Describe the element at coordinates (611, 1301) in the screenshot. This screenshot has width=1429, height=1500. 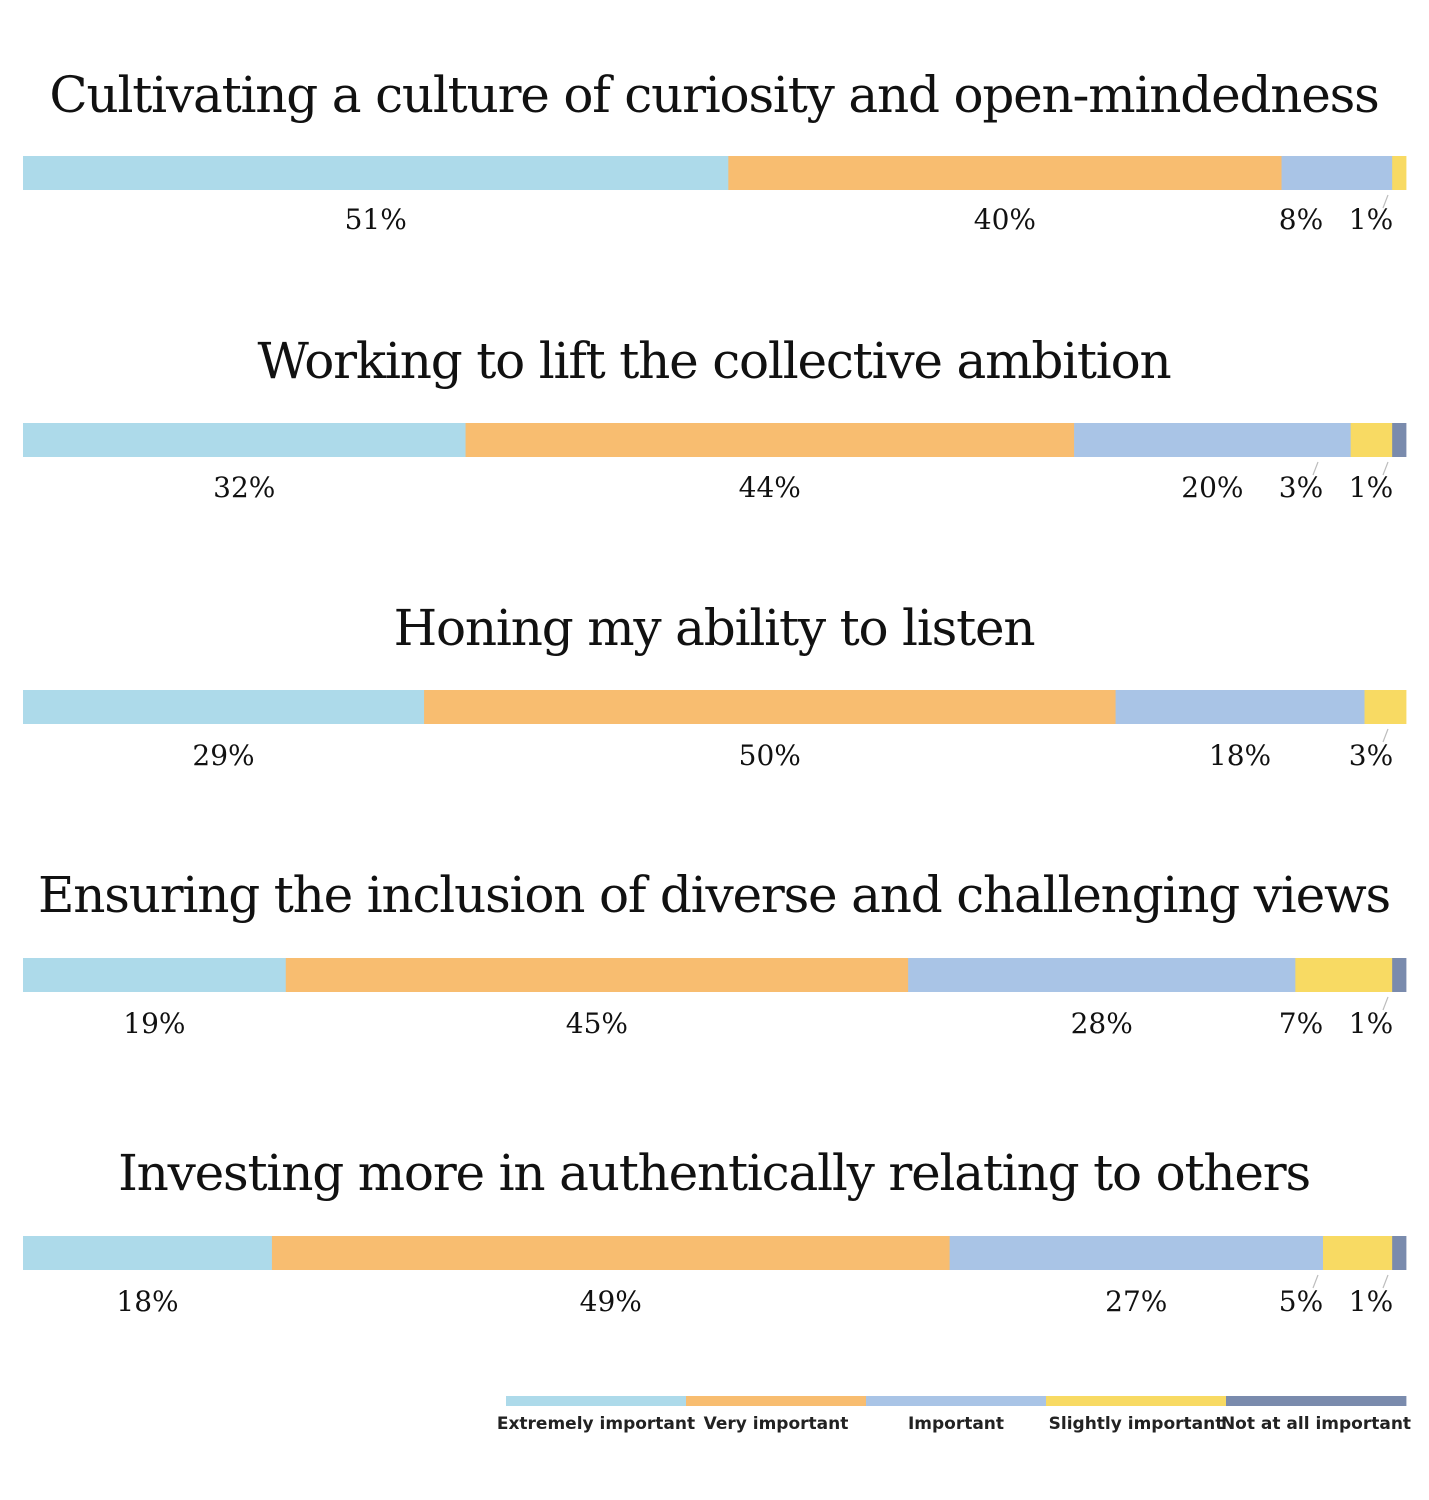
I see `value-label: 49%` at that location.